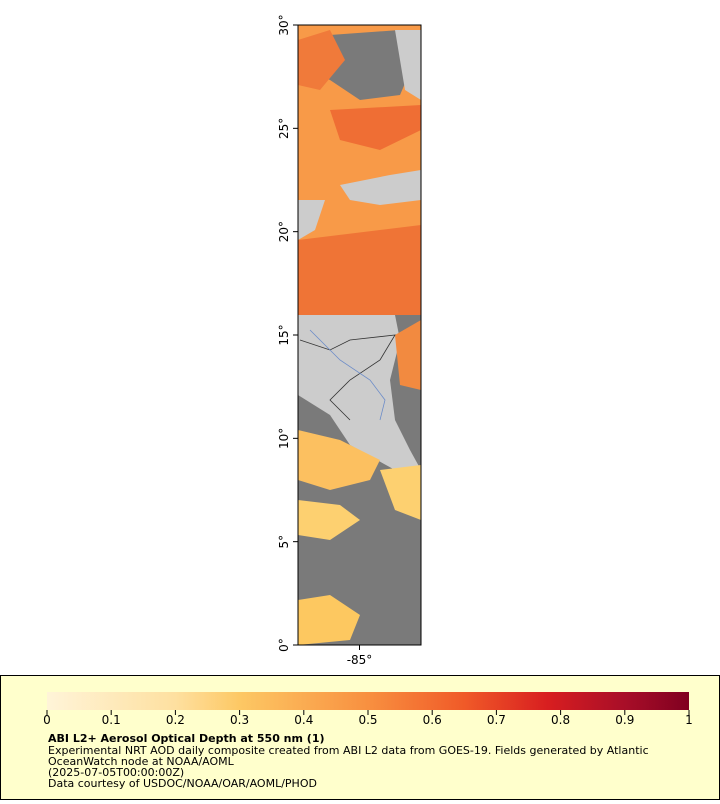 This screenshot has width=720, height=804. Describe the element at coordinates (284, 645) in the screenshot. I see `lat-tick-label: 0°` at that location.